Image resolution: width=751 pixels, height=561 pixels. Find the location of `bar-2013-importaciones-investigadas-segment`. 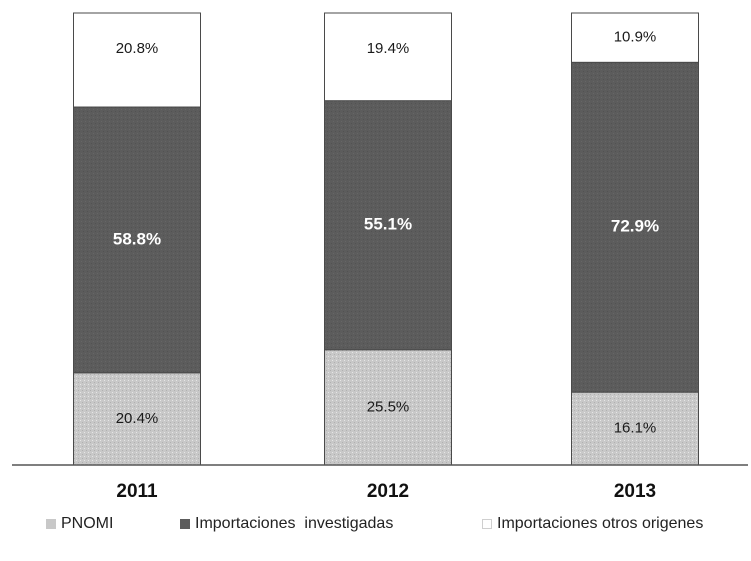

bar-2013-importaciones-investigadas-segment is located at coordinates (635, 227).